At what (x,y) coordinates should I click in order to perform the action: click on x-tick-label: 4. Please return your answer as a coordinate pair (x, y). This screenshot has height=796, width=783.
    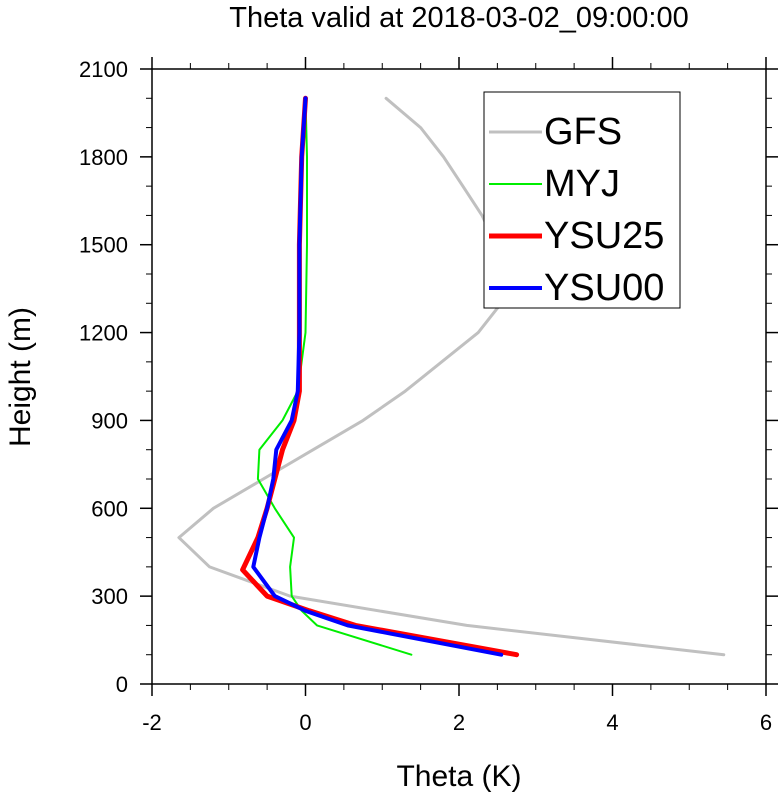
    Looking at the image, I should click on (612, 722).